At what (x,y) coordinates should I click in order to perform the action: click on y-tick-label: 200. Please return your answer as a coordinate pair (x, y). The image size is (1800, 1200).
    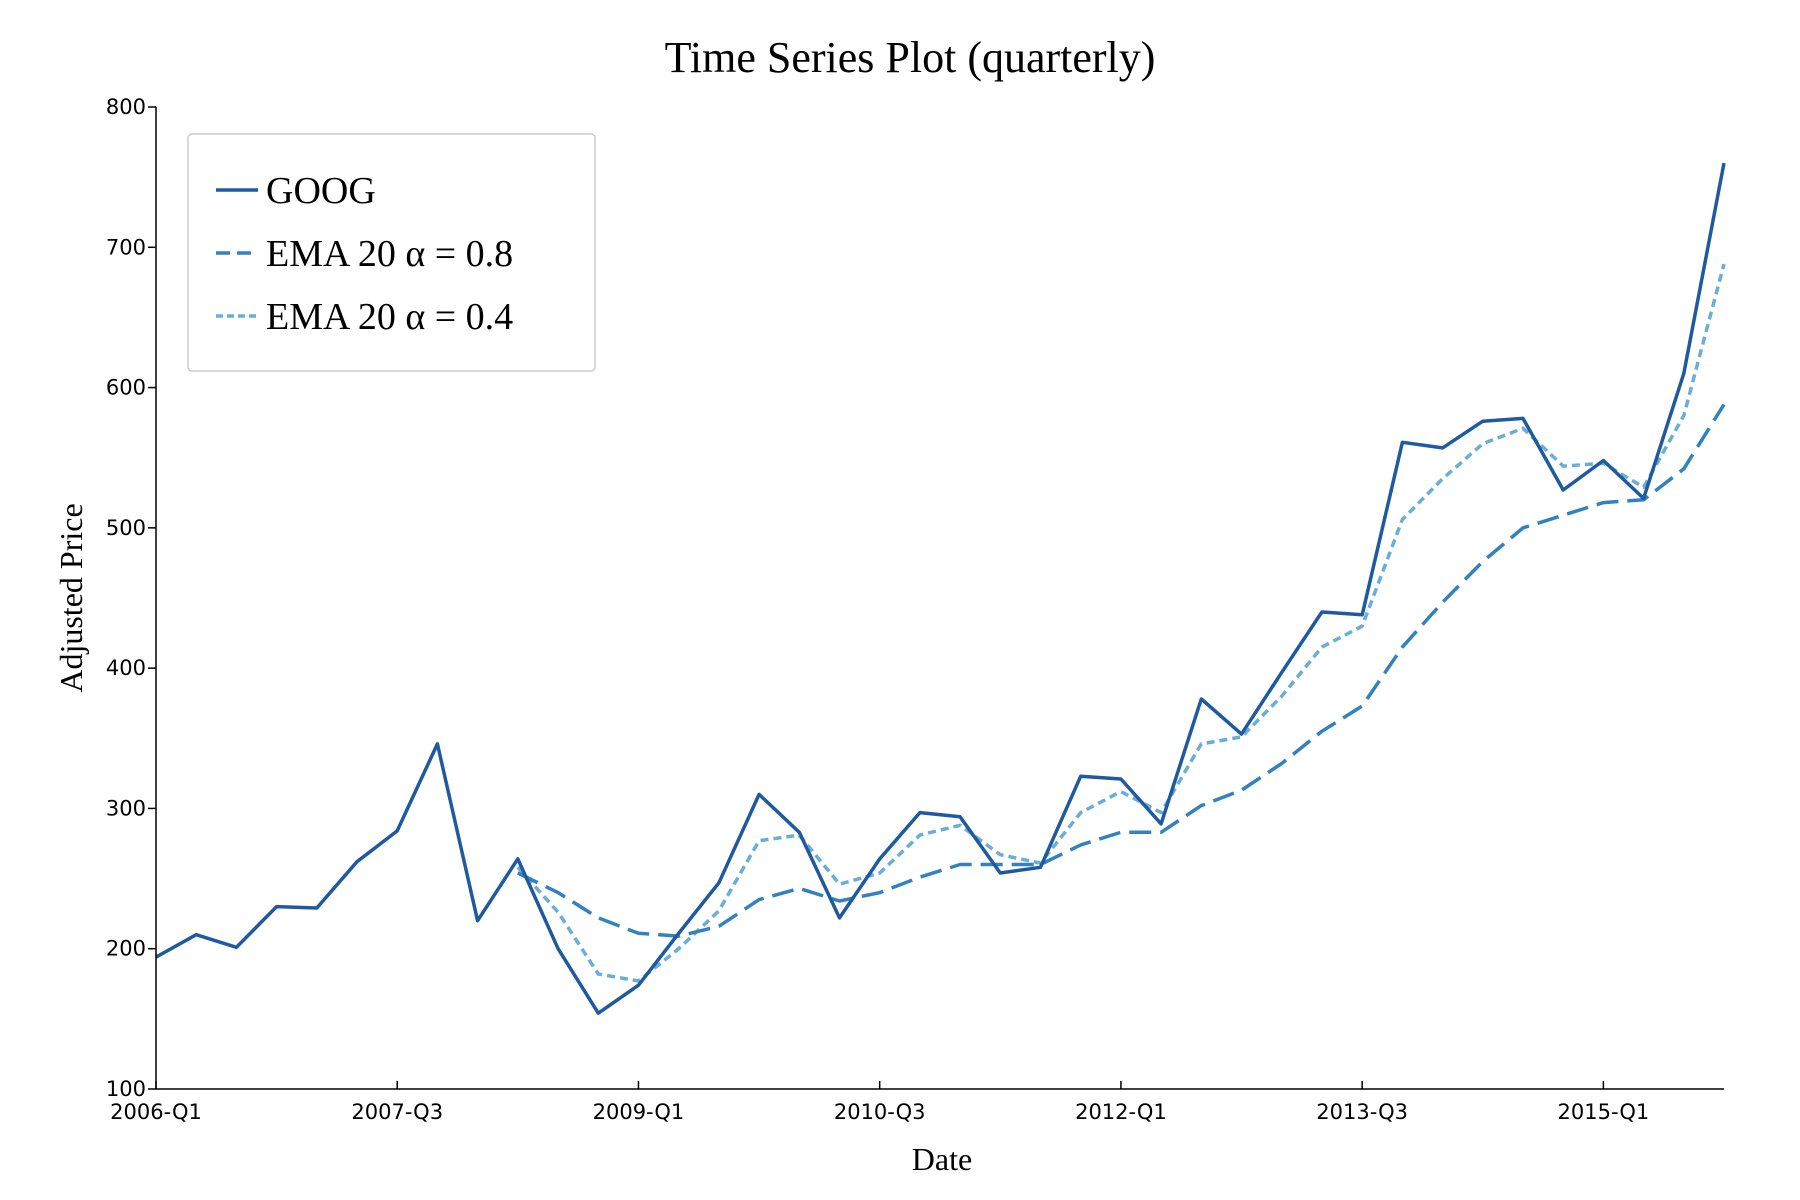
    Looking at the image, I should click on (126, 949).